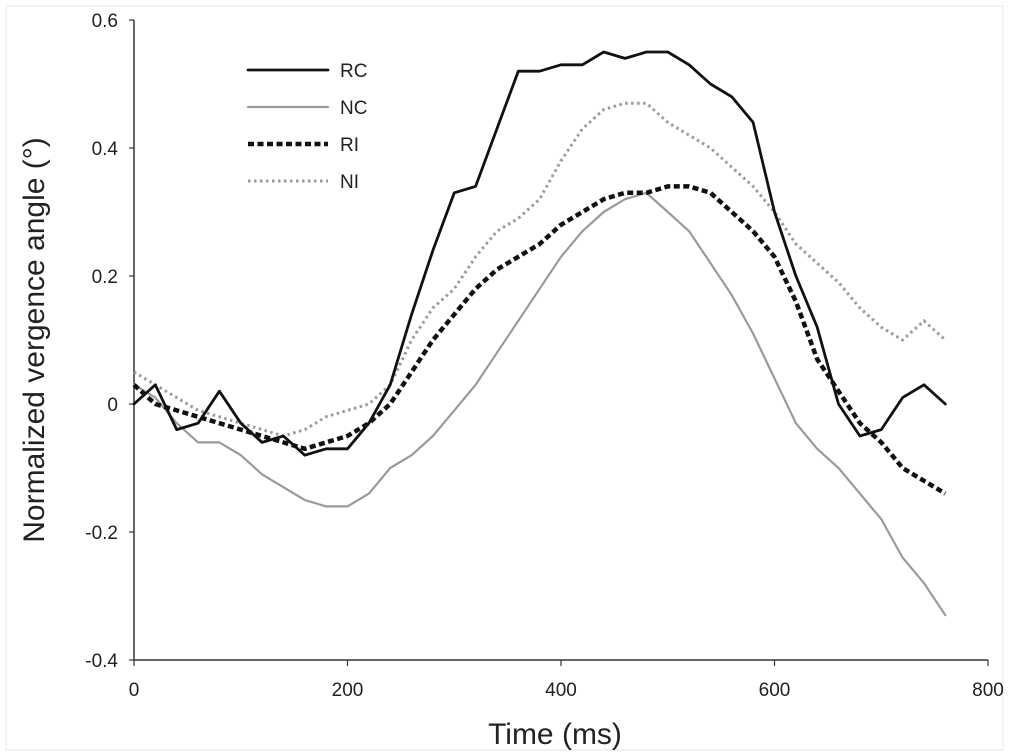 The image size is (1009, 756). What do you see at coordinates (105, 277) in the screenshot?
I see `y-tick-label: 0.2` at bounding box center [105, 277].